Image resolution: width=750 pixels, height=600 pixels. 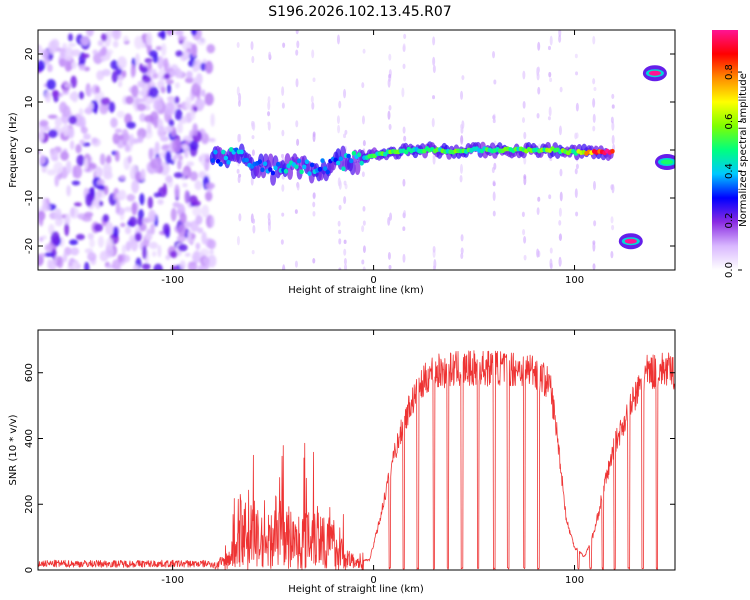 What do you see at coordinates (172, 580) in the screenshot?
I see `snr-x-tick-label: -100` at bounding box center [172, 580].